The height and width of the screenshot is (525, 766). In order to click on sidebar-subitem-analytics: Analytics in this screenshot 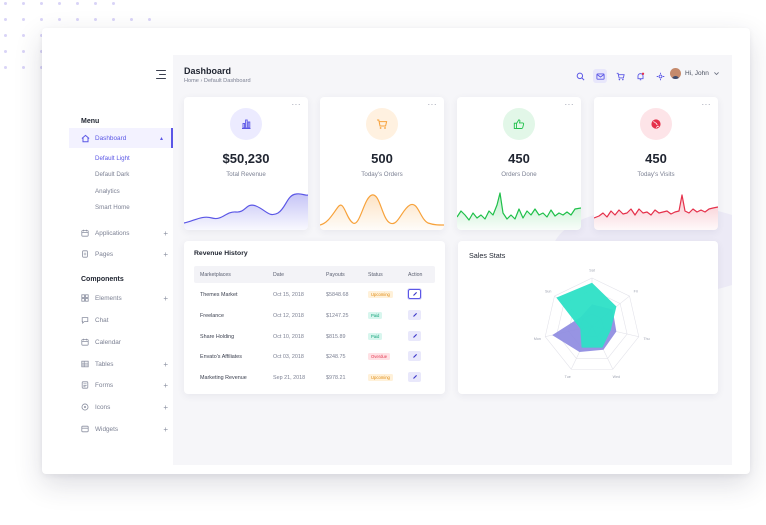, I will do `click(107, 191)`.